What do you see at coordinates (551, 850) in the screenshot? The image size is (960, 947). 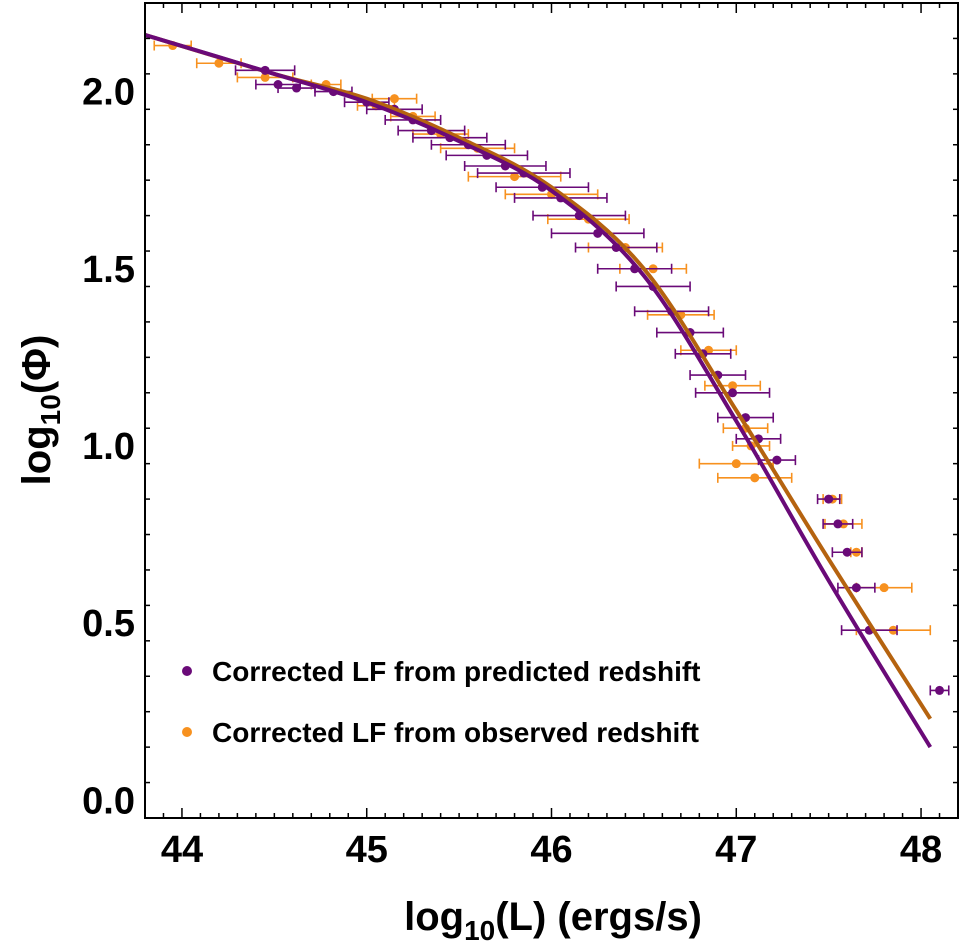 I see `x-tick-label: 46` at bounding box center [551, 850].